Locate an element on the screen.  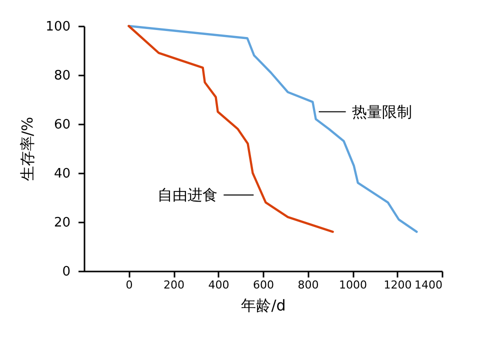
x-tick-label: 800 is located at coordinates (308, 285).